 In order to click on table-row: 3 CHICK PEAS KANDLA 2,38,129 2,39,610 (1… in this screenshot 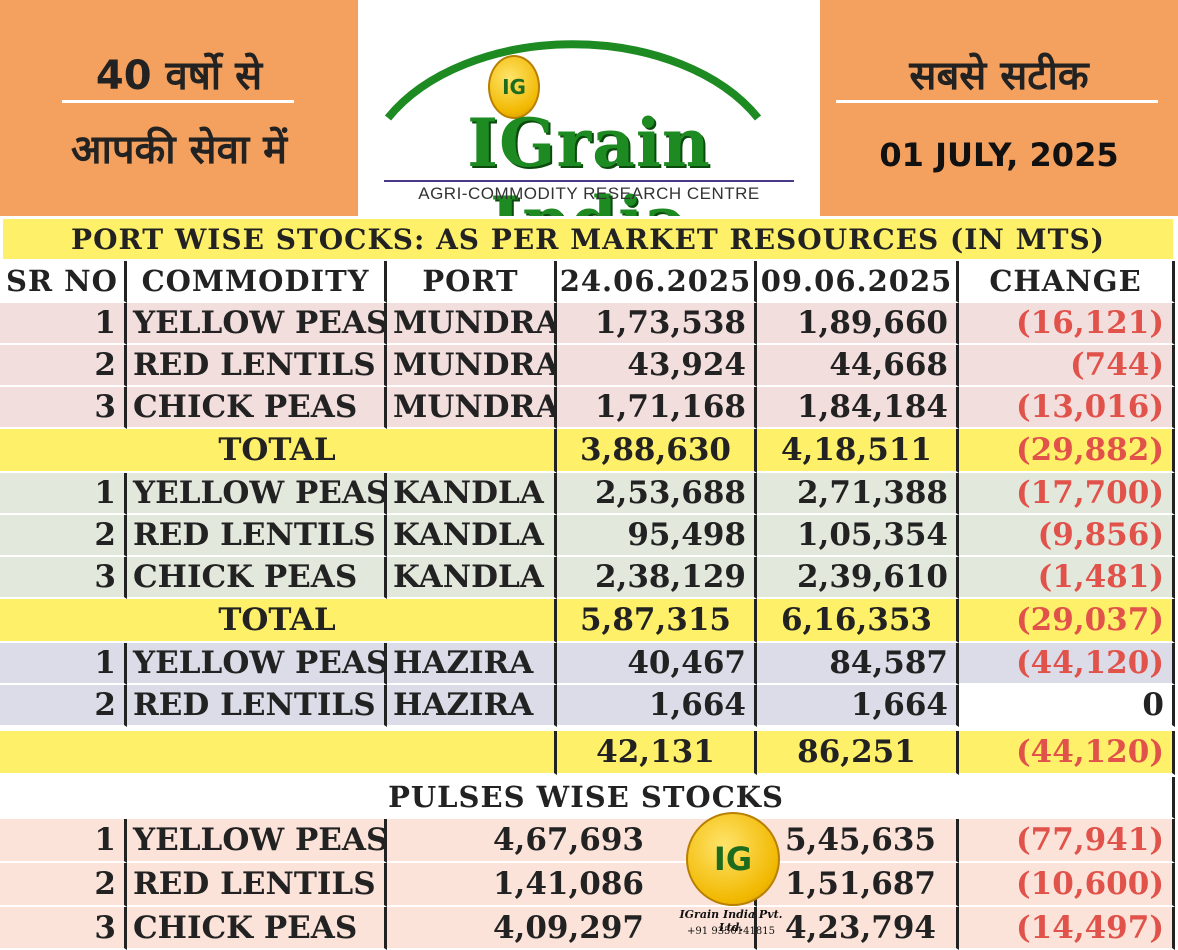, I will do `click(589, 578)`.